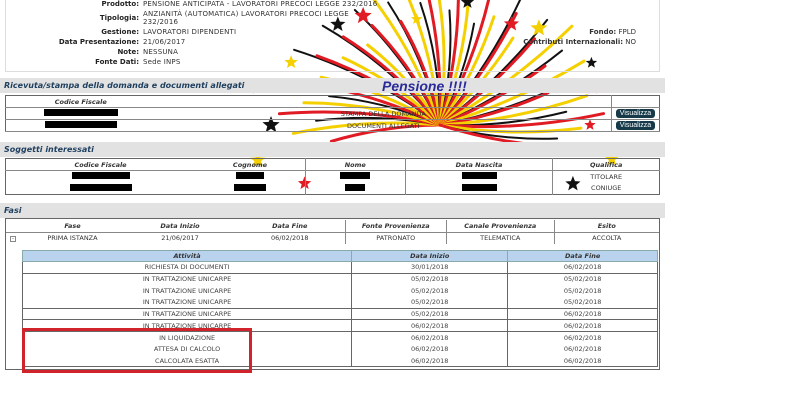 This screenshot has height=415, width=800. I want to click on table-row: STAMPA DELLA DOMANDA Visualizza, so click(332, 113).